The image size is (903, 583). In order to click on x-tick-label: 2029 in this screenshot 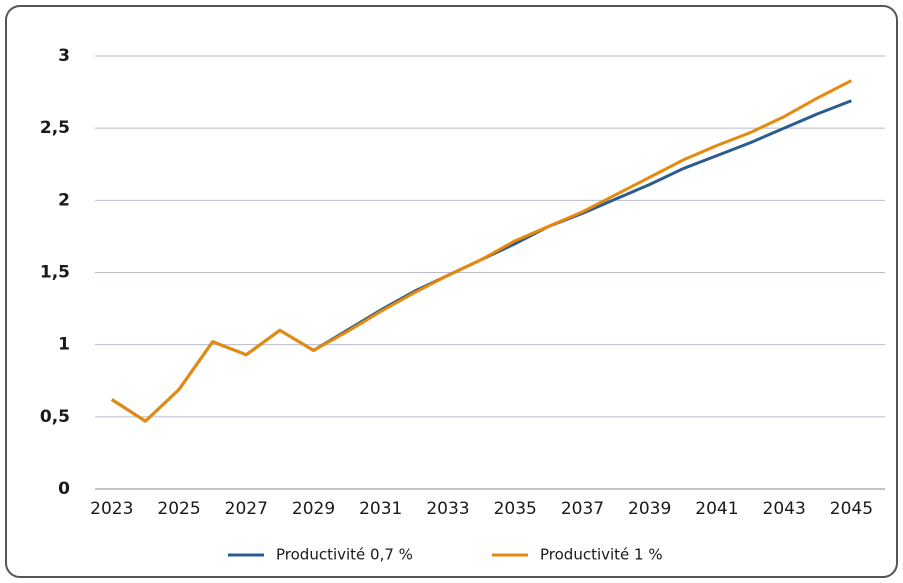, I will do `click(313, 509)`.